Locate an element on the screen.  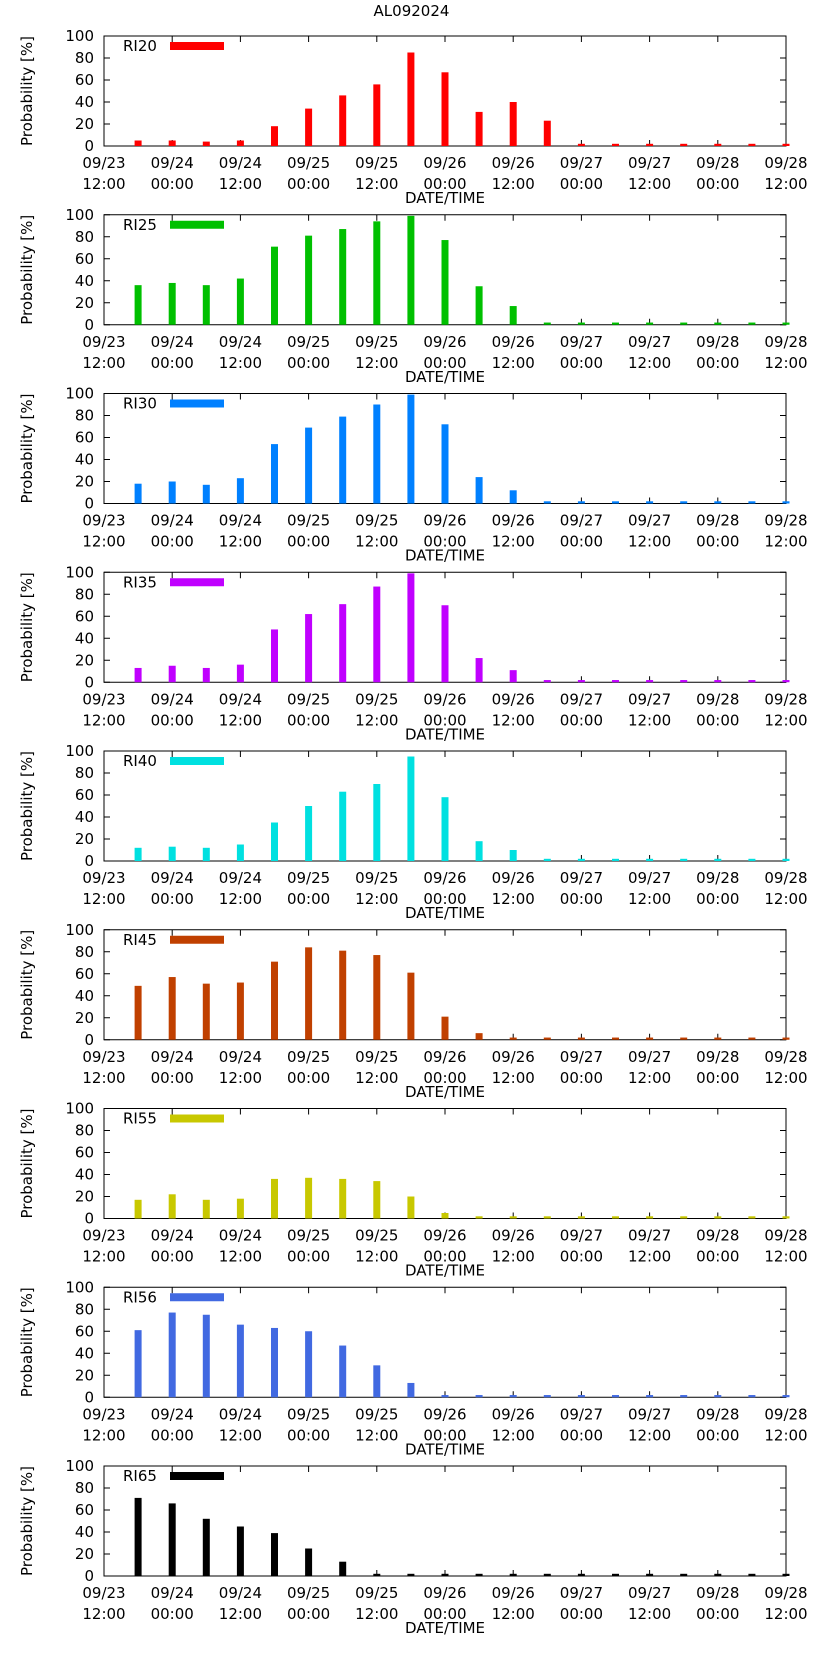
ri25-ytick-label: 80 is located at coordinates (84, 237).